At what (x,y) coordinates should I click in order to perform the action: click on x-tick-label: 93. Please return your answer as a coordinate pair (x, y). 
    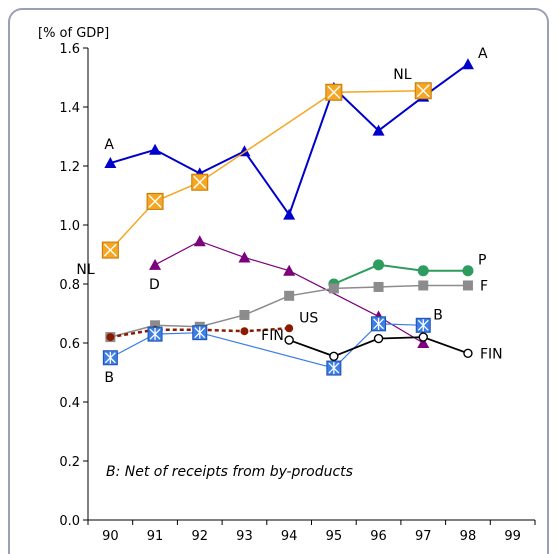
    Looking at the image, I should click on (244, 536).